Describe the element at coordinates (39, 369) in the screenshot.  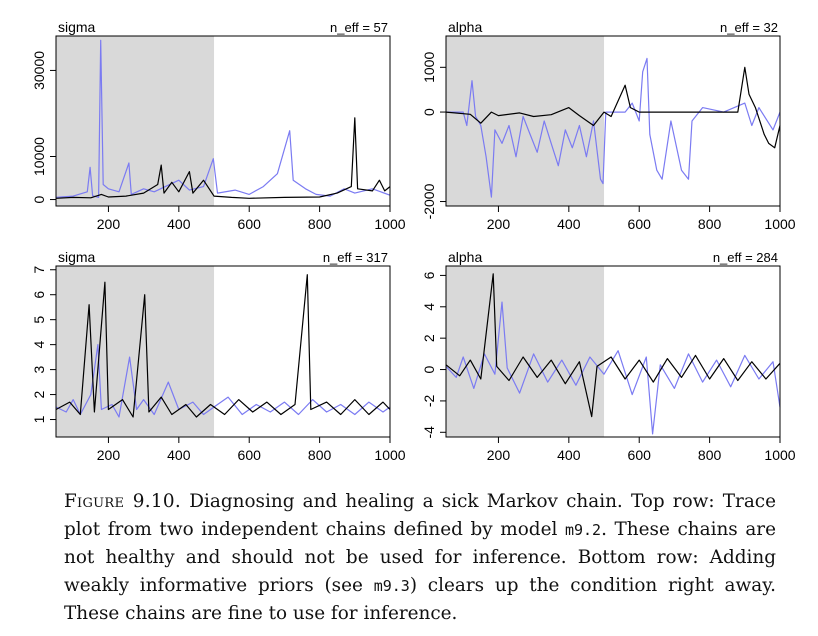
I see `y-tick-label: 3` at that location.